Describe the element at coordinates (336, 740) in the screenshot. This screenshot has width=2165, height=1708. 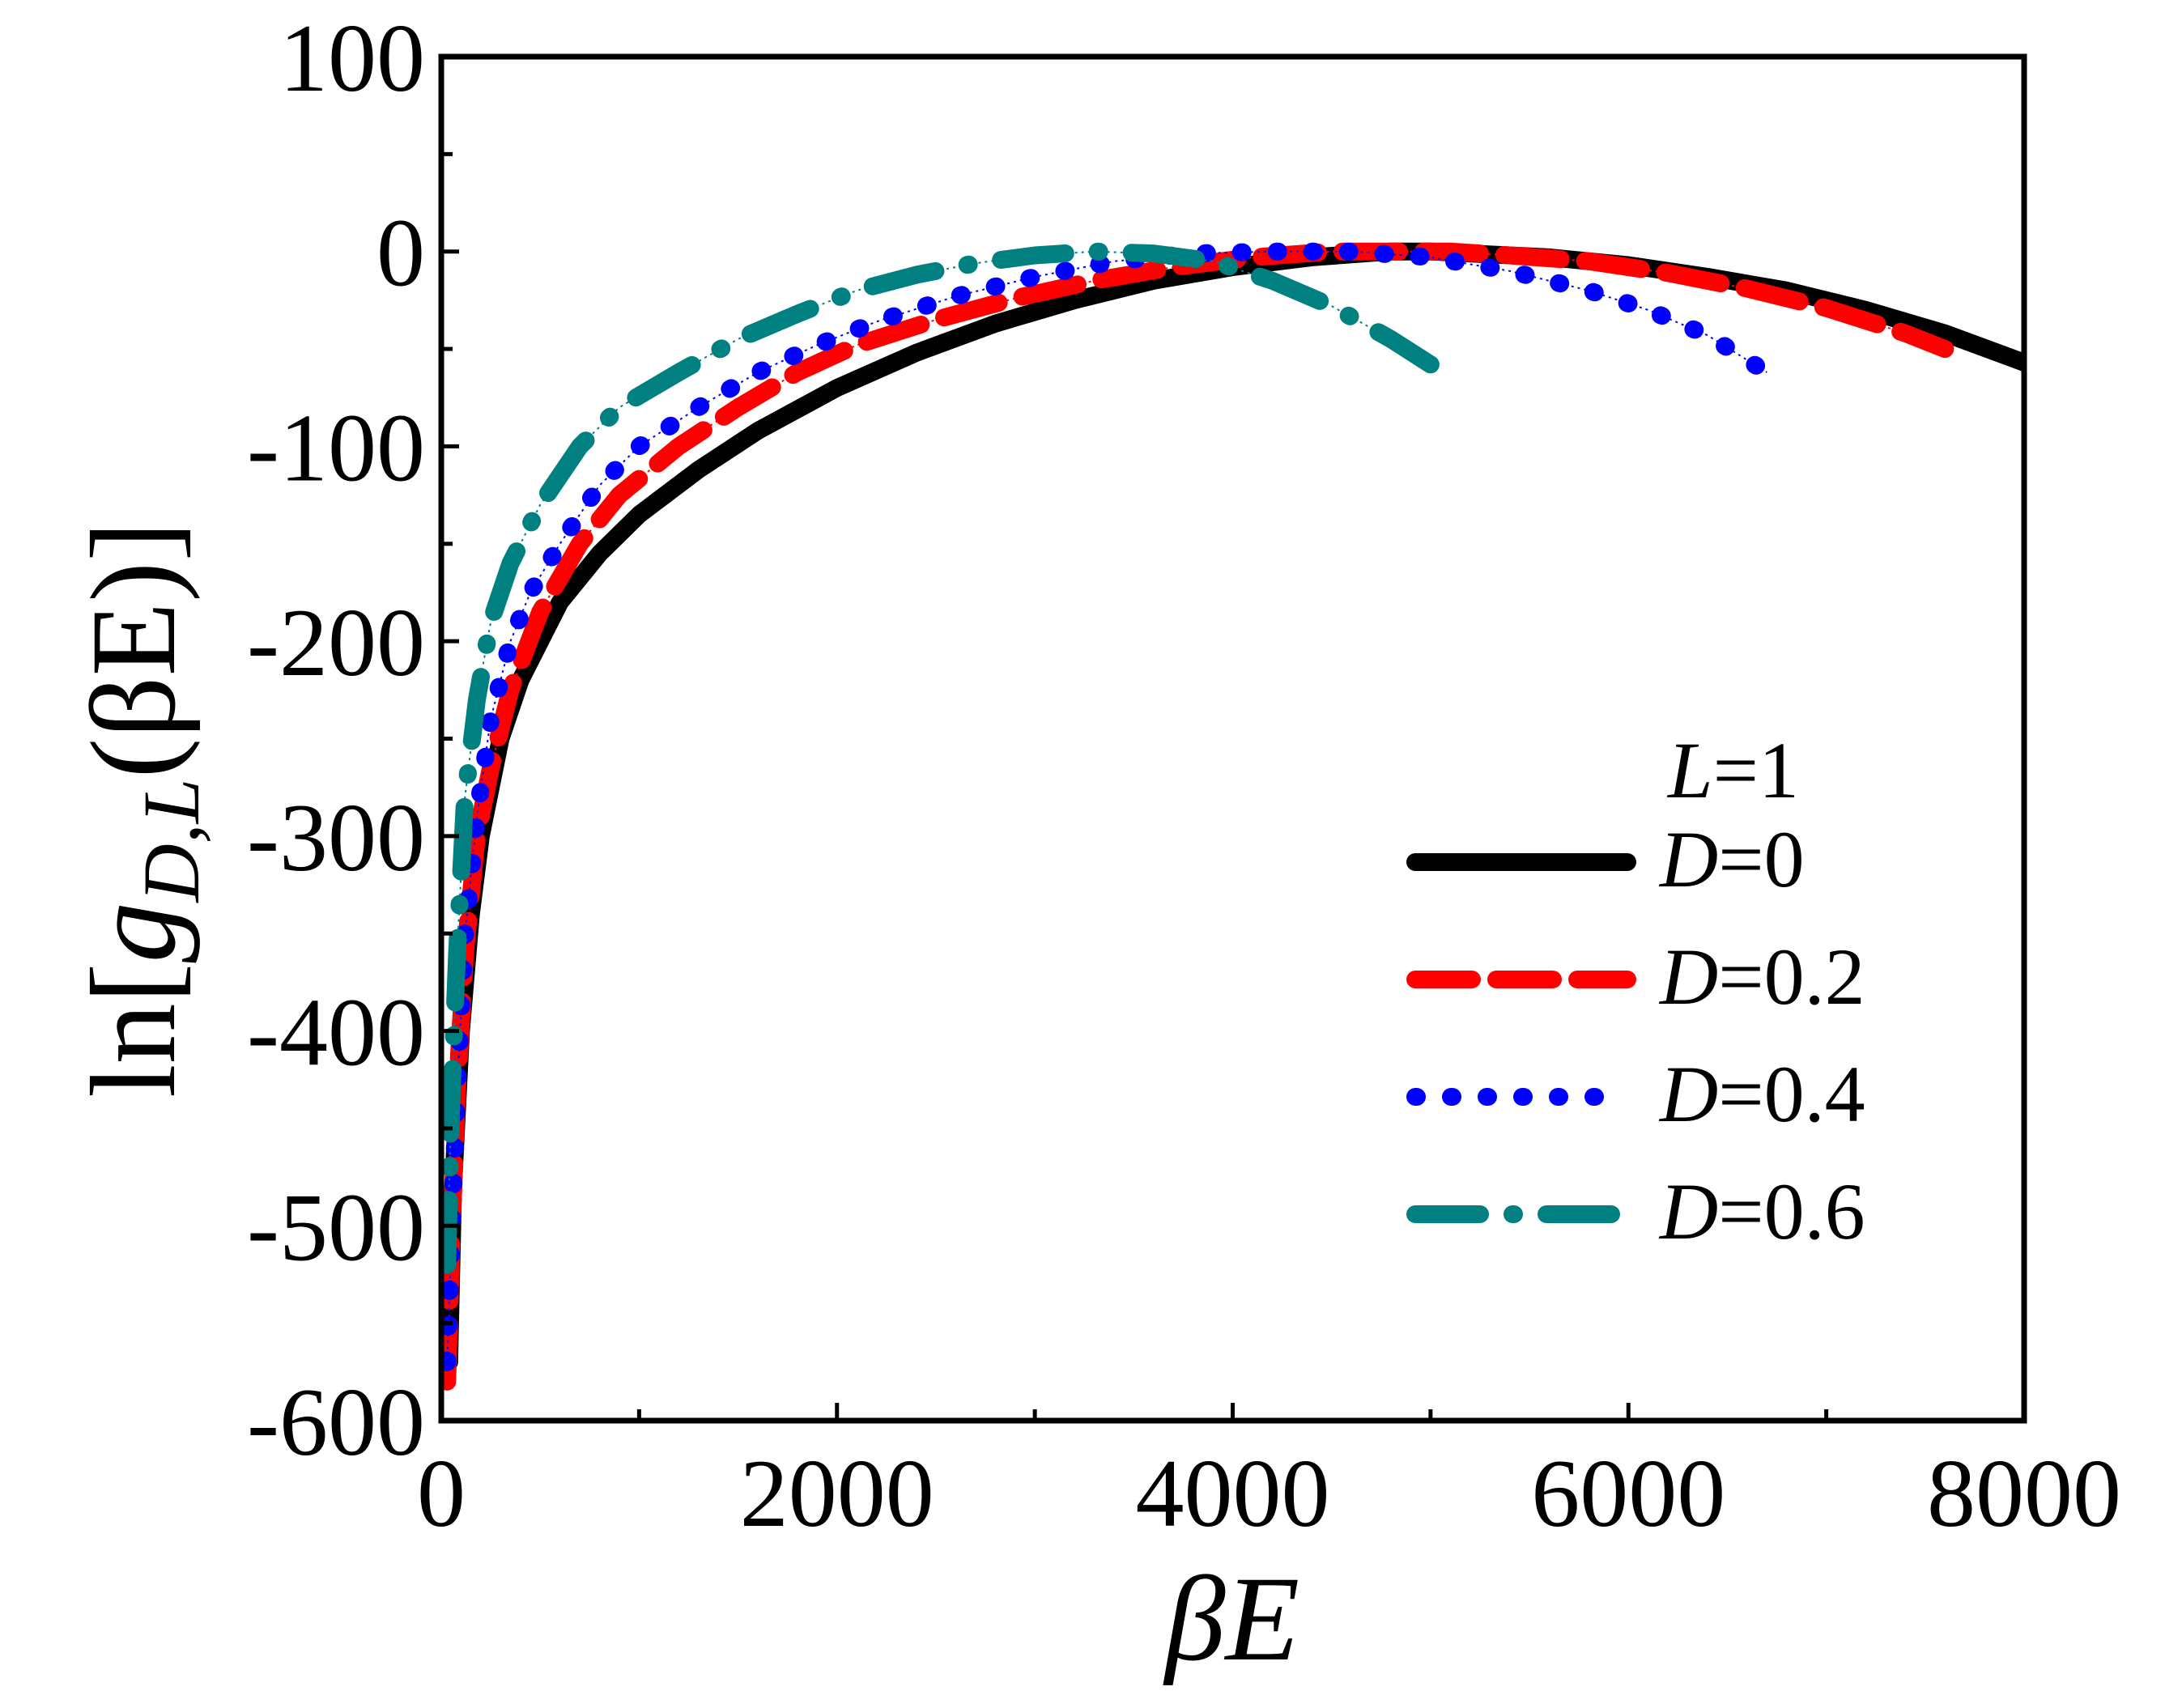
I see `y-tick-labels: 100 0 -100 -200 -300 -400 -500 -600` at that location.